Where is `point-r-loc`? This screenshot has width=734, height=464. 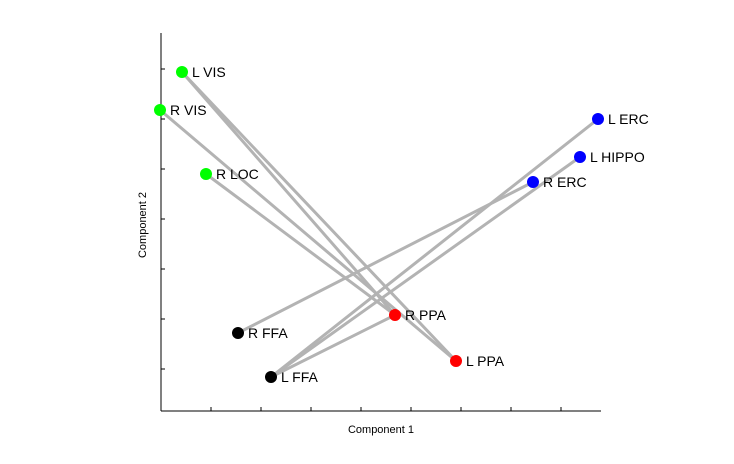 point-r-loc is located at coordinates (206, 174).